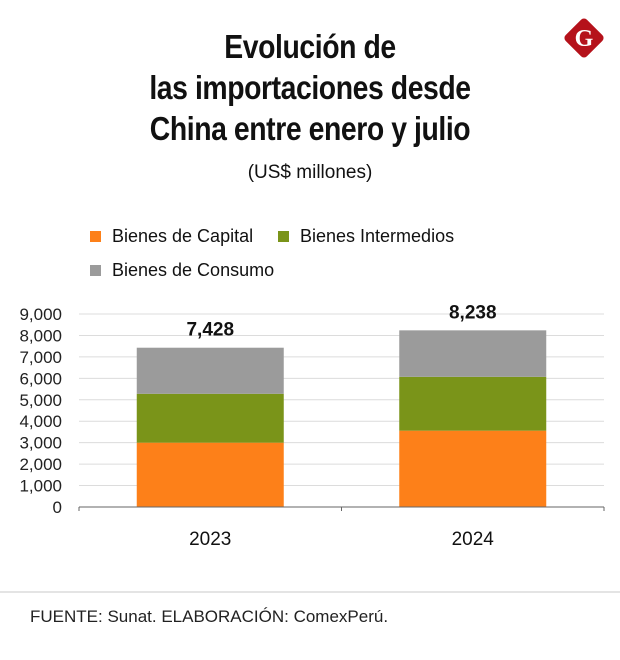  What do you see at coordinates (473, 353) in the screenshot?
I see `bar-segment-bienes-de-consumo-2024` at bounding box center [473, 353].